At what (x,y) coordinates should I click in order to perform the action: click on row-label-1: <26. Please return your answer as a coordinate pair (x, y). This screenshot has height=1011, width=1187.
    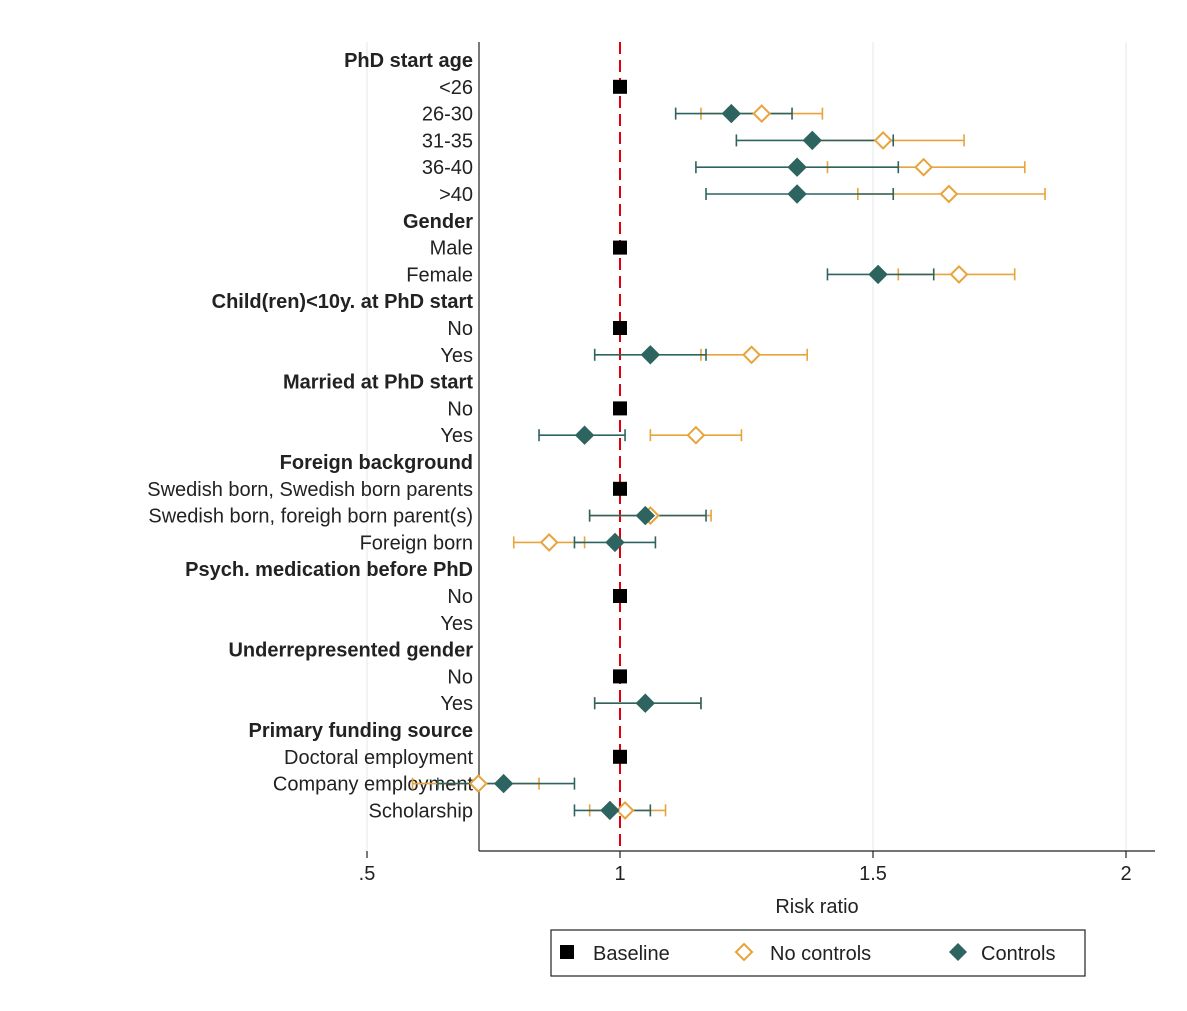
    Looking at the image, I should click on (456, 88).